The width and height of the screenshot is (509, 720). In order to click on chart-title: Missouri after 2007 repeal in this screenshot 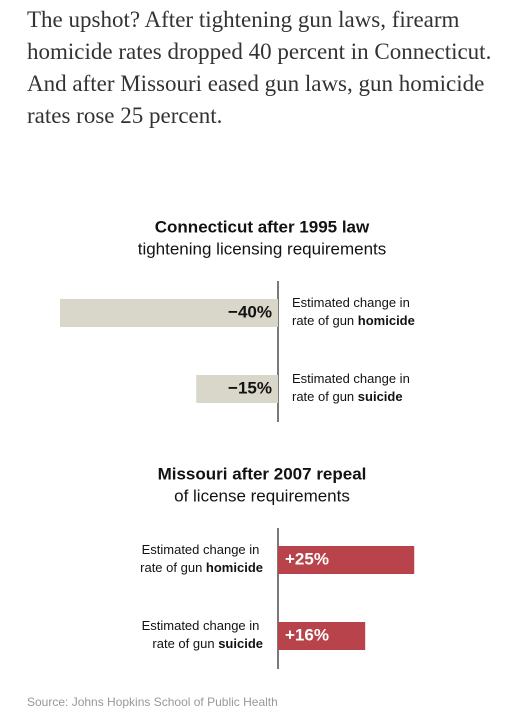, I will do `click(262, 473)`.